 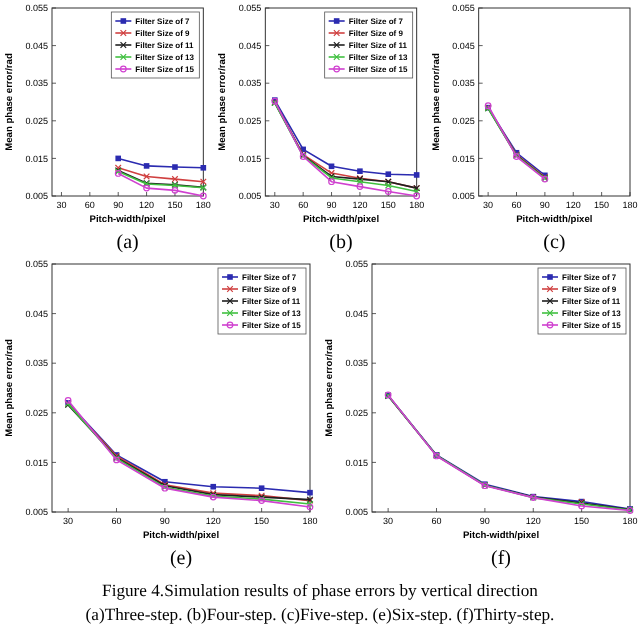 I want to click on caption: Figure 4.Simulation results of phase errors by vertical direction, so click(x=321, y=590).